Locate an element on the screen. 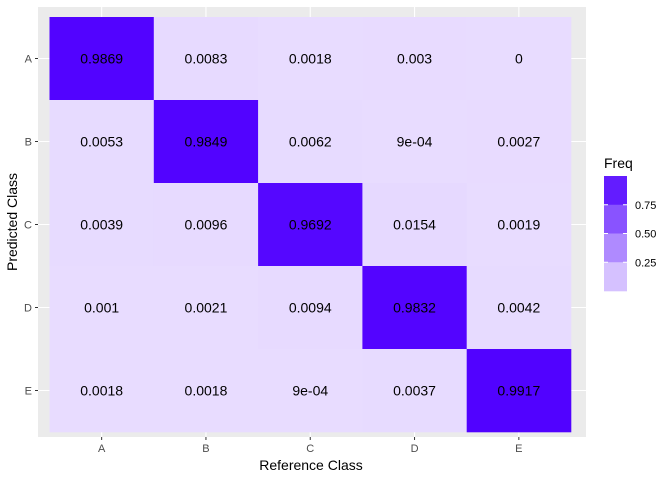  y-tick-label-A: A is located at coordinates (29, 60).